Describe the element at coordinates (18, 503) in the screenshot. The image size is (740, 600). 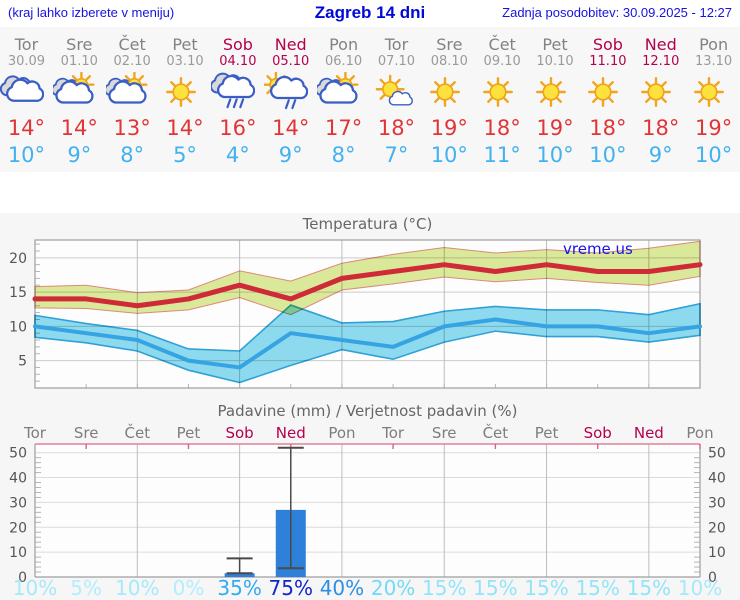
I see `y-tick-label-left: 30` at that location.